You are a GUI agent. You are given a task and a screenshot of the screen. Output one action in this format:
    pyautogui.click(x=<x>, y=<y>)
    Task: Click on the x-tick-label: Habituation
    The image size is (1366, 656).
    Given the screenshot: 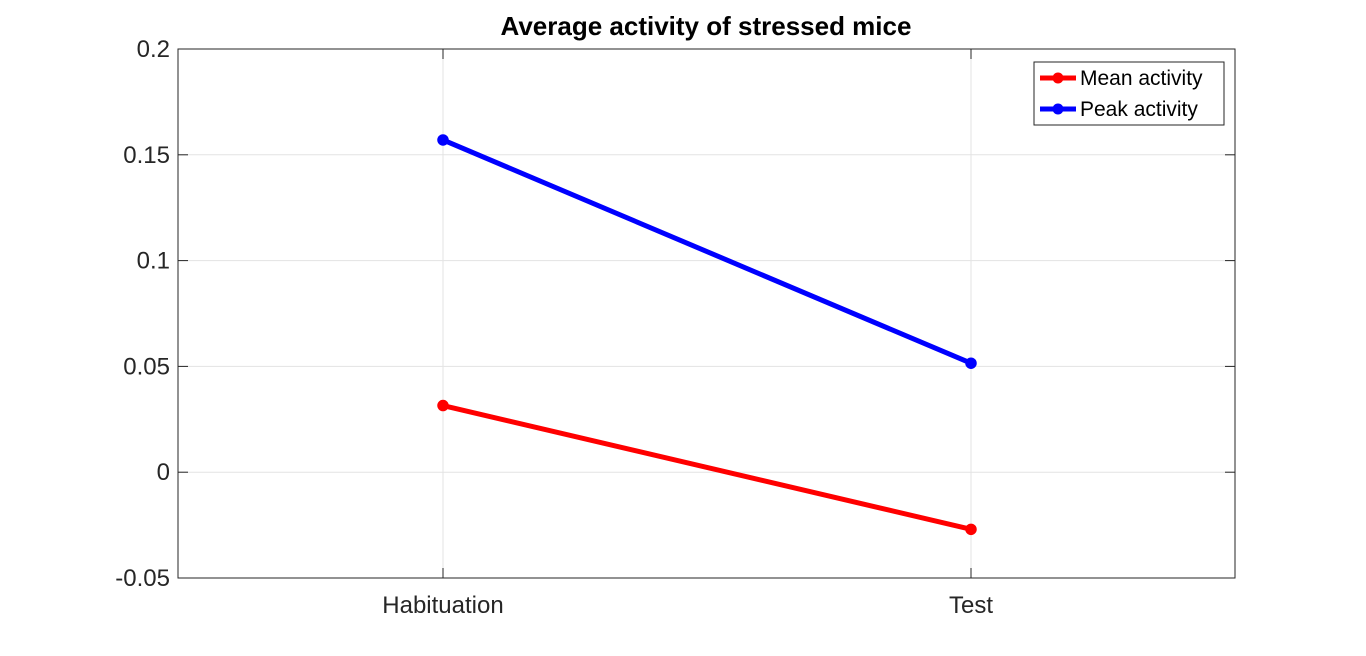 What is the action you would take?
    pyautogui.click(x=442, y=605)
    